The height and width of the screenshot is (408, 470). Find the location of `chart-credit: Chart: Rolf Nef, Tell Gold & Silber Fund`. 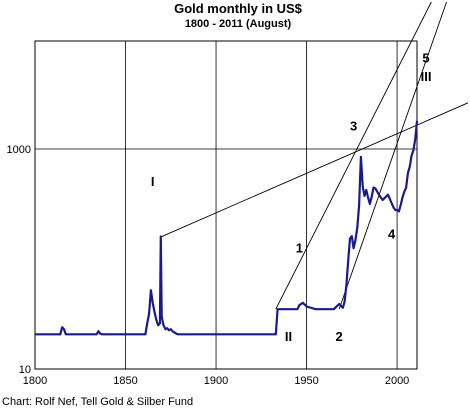

chart-credit: Chart: Rolf Nef, Tell Gold & Silber Fund is located at coordinates (97, 402).